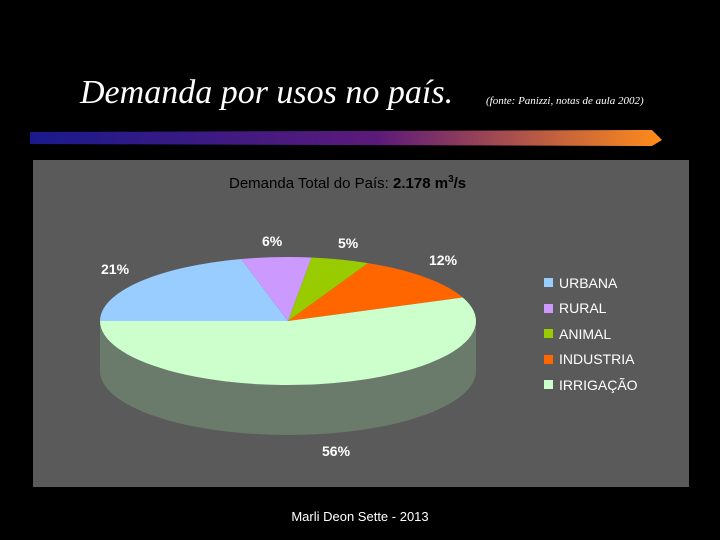  I want to click on footer-author: Marli Deon Sette - 2013, so click(360, 516).